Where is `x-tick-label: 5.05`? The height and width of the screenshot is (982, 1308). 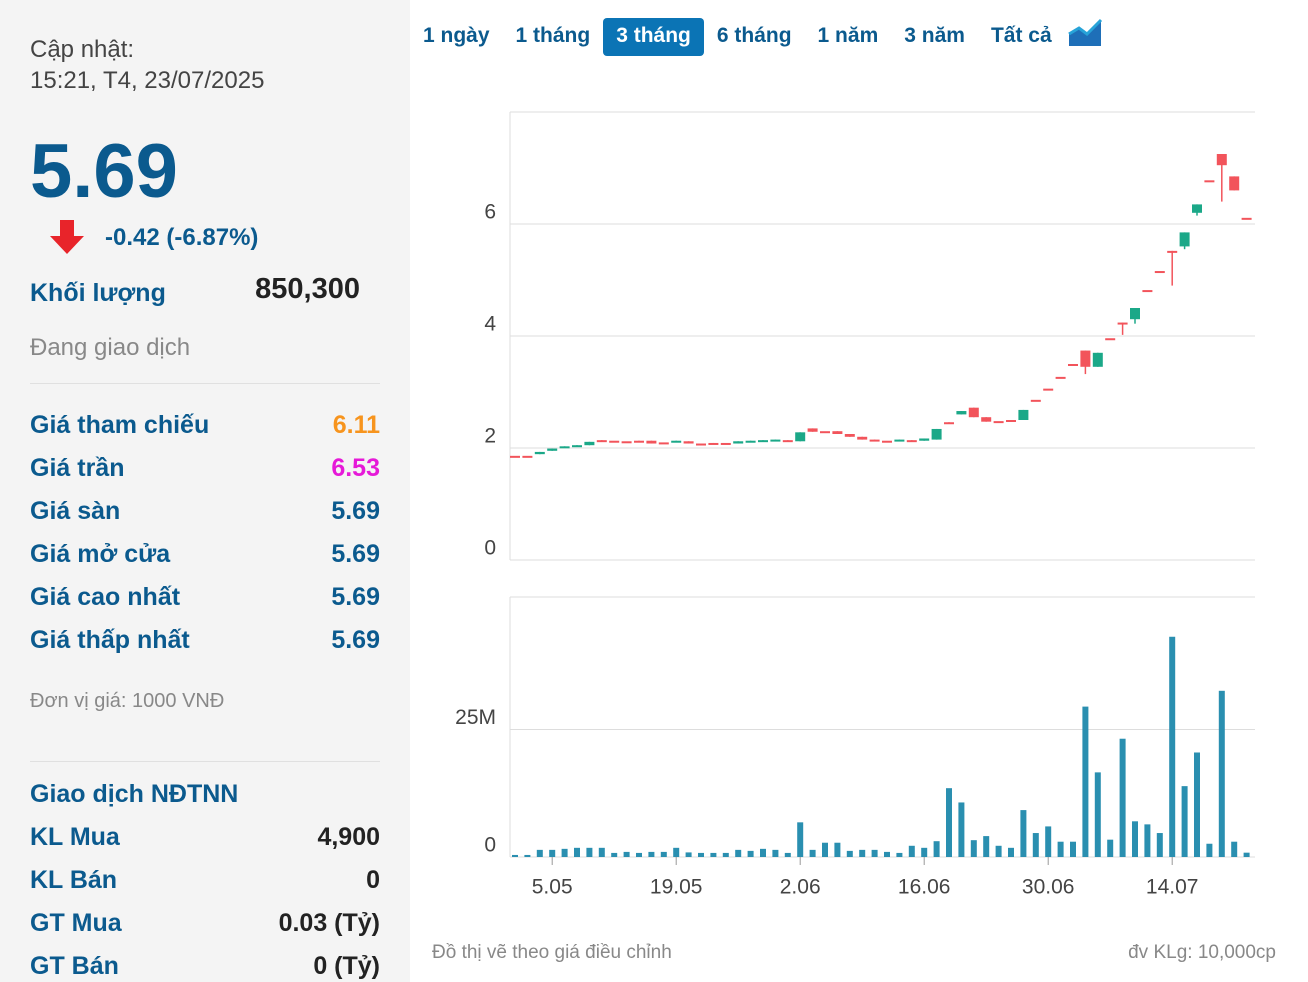
x-tick-label: 5.05 is located at coordinates (552, 887).